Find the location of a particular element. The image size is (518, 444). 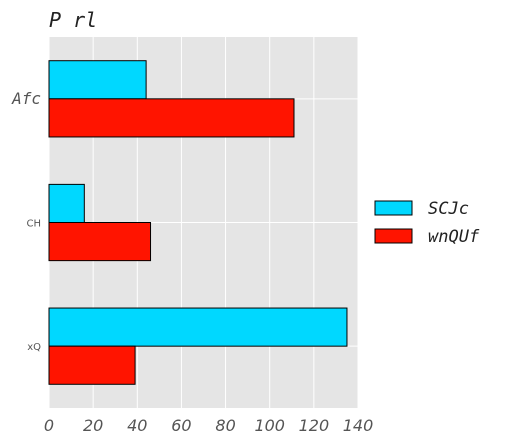

legend-label: SCJc is located at coordinates (448, 209).